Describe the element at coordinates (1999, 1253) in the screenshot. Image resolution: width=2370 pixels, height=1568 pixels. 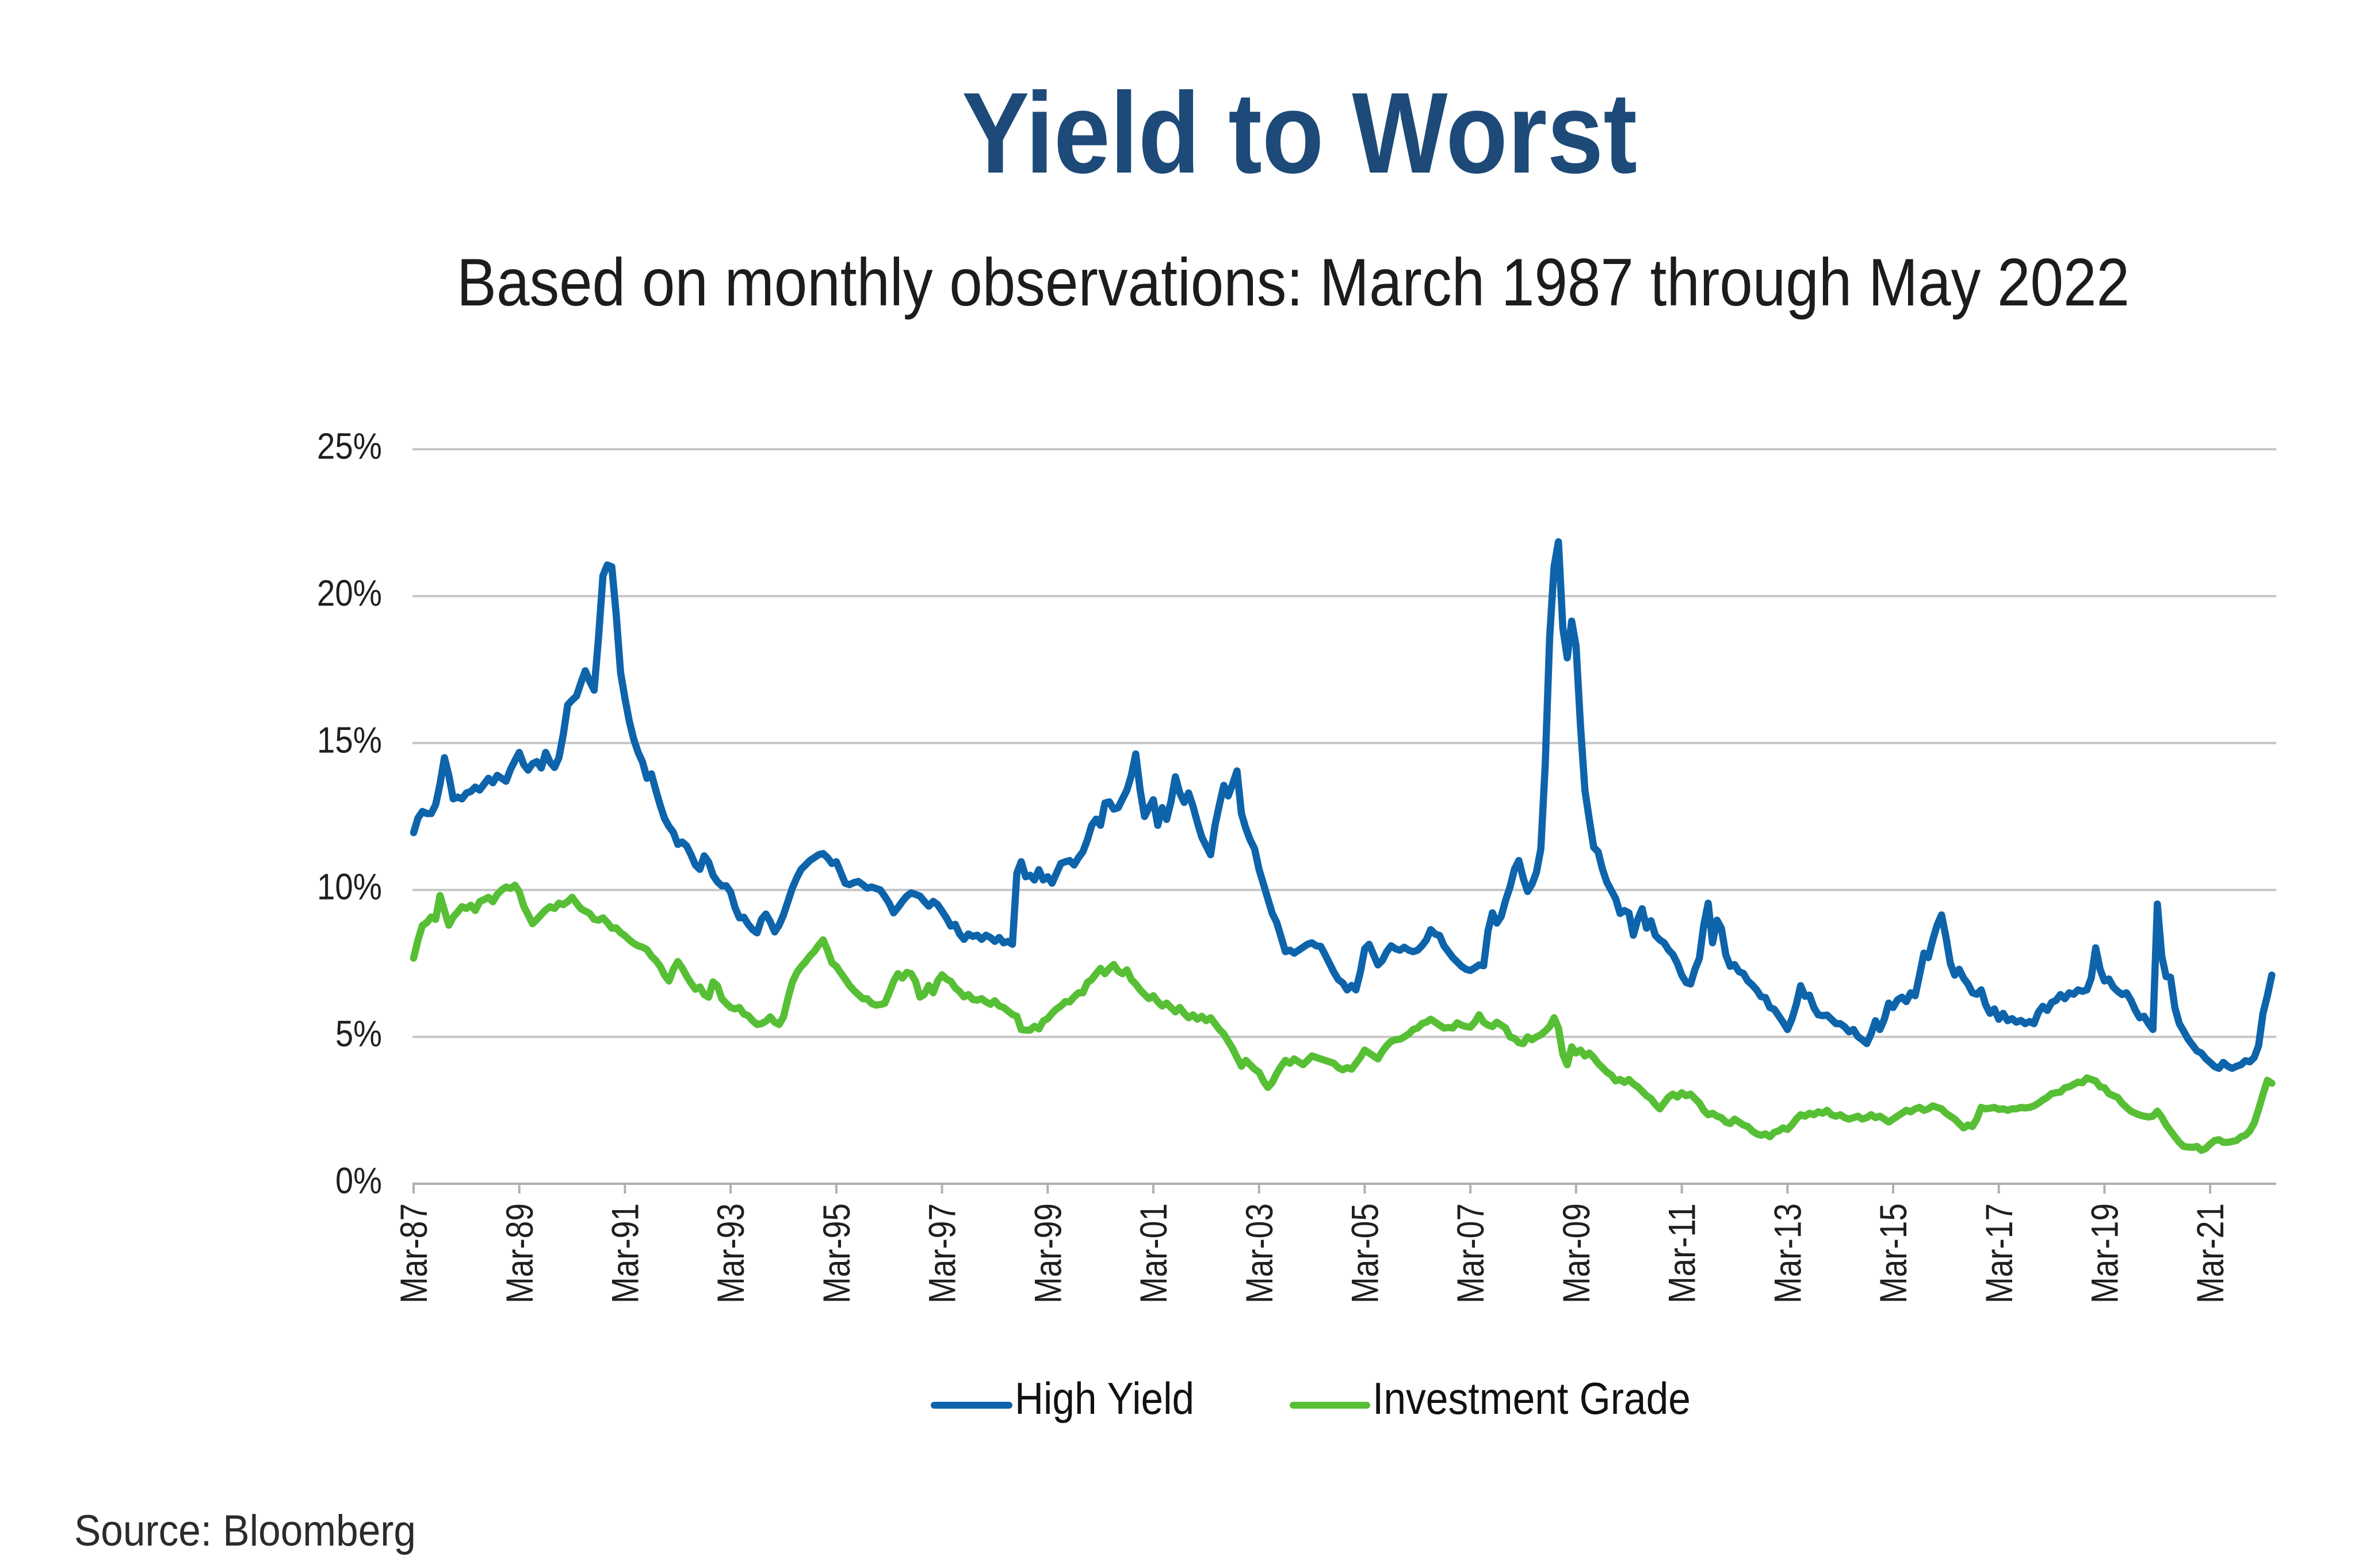
I see `svg-text: Mar-17` at that location.